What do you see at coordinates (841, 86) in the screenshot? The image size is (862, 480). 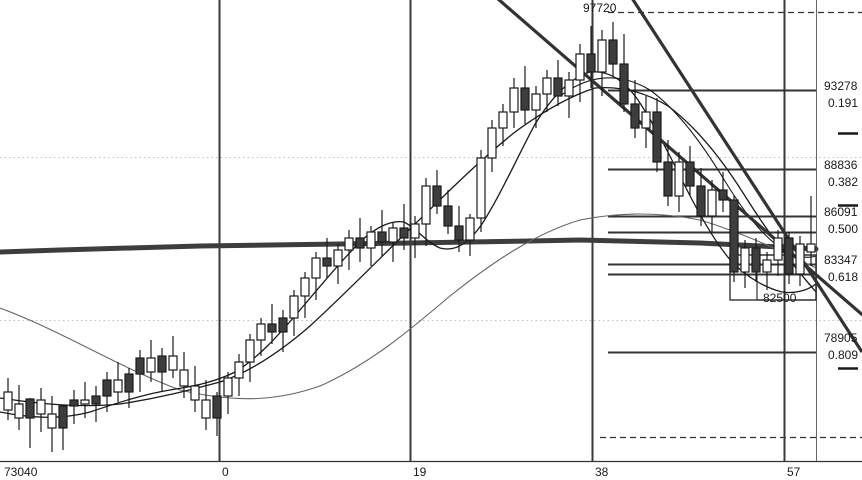 I see `fib-price-0191: 93278` at bounding box center [841, 86].